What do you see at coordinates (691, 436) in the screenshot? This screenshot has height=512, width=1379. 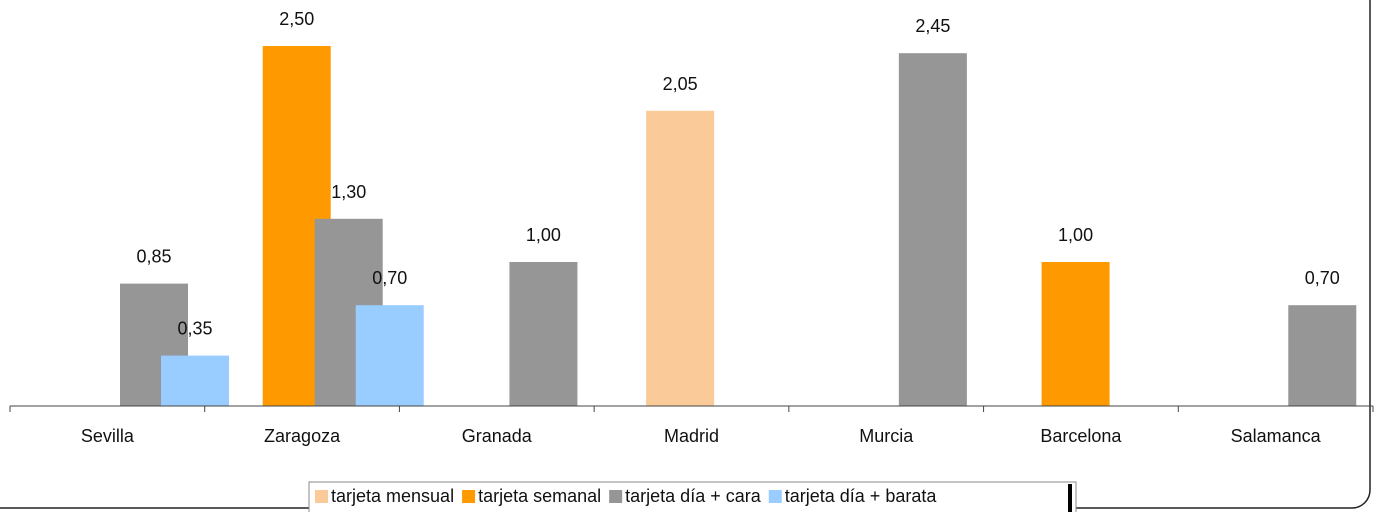 I see `x-tick-label-madrid: Madrid` at bounding box center [691, 436].